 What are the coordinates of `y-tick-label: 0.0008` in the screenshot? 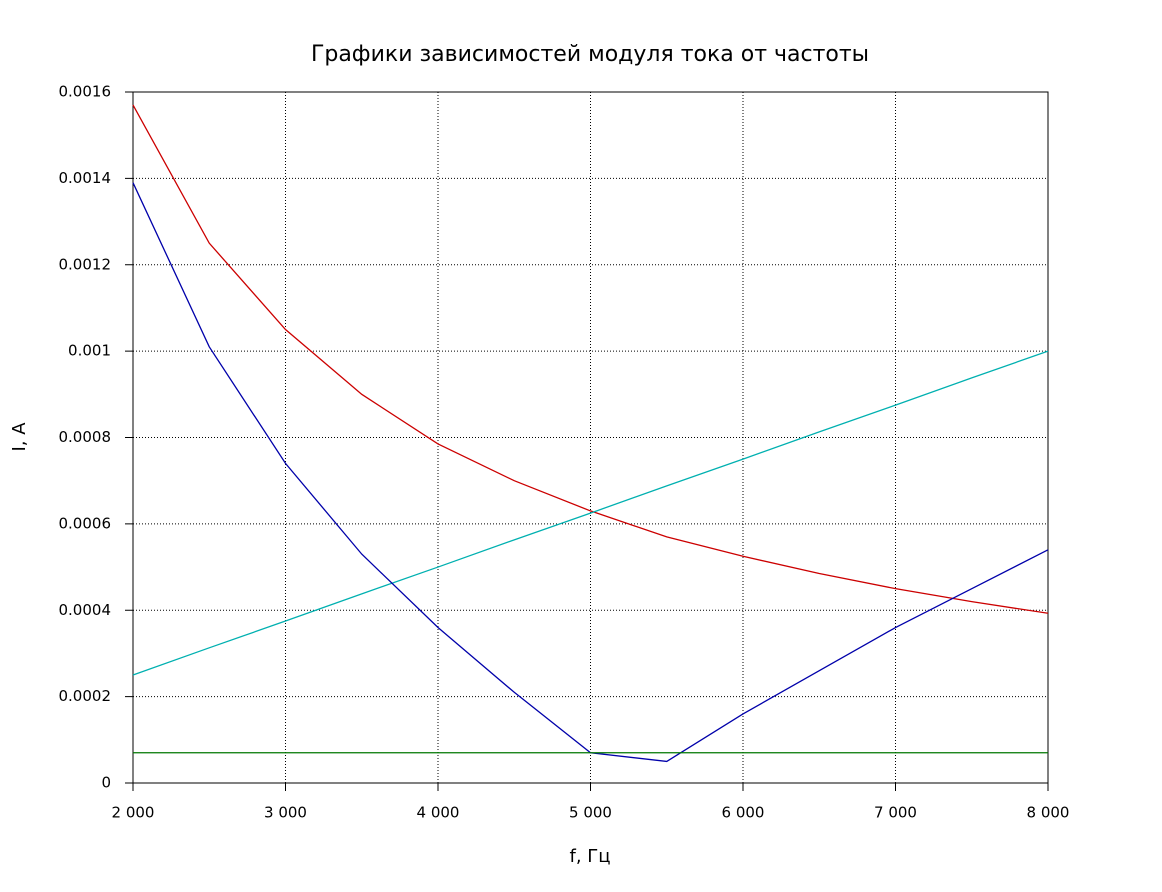 It's located at (85, 437).